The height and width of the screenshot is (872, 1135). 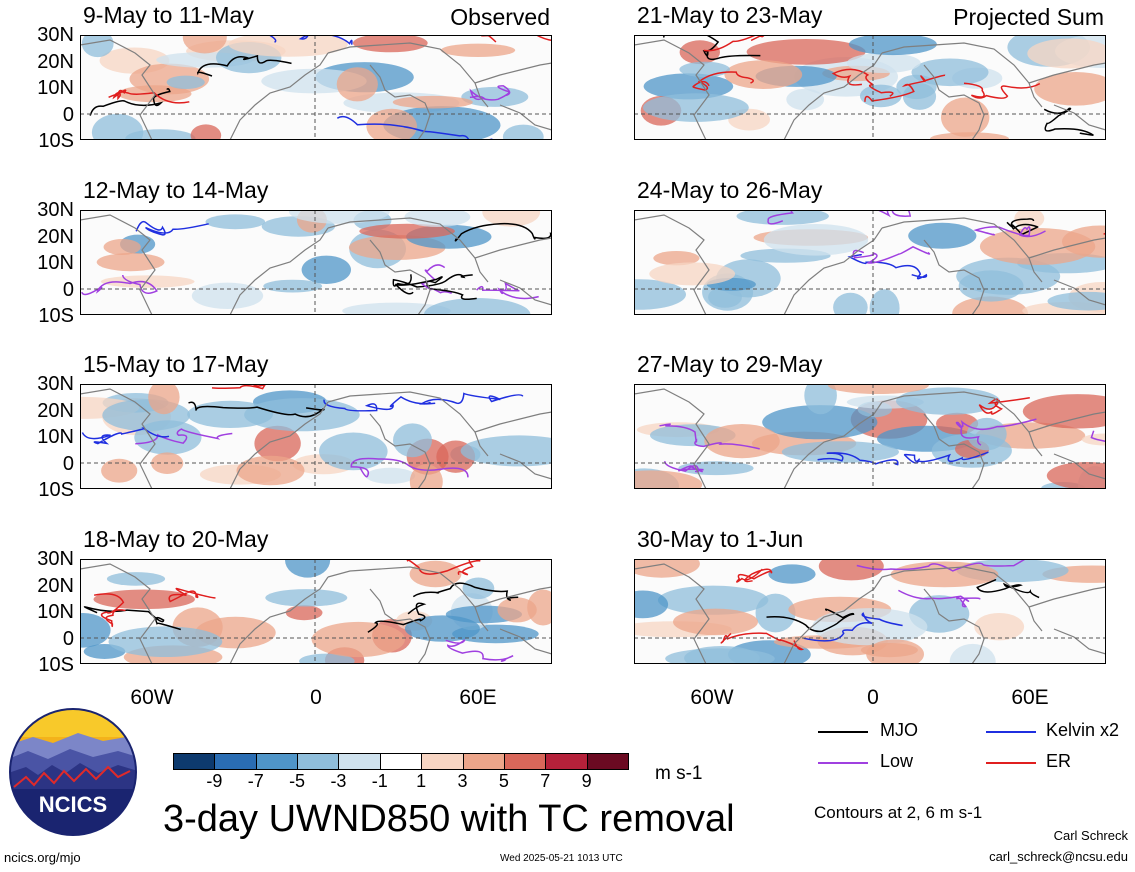 What do you see at coordinates (55, 384) in the screenshot?
I see `y-tick-label: 30N` at bounding box center [55, 384].